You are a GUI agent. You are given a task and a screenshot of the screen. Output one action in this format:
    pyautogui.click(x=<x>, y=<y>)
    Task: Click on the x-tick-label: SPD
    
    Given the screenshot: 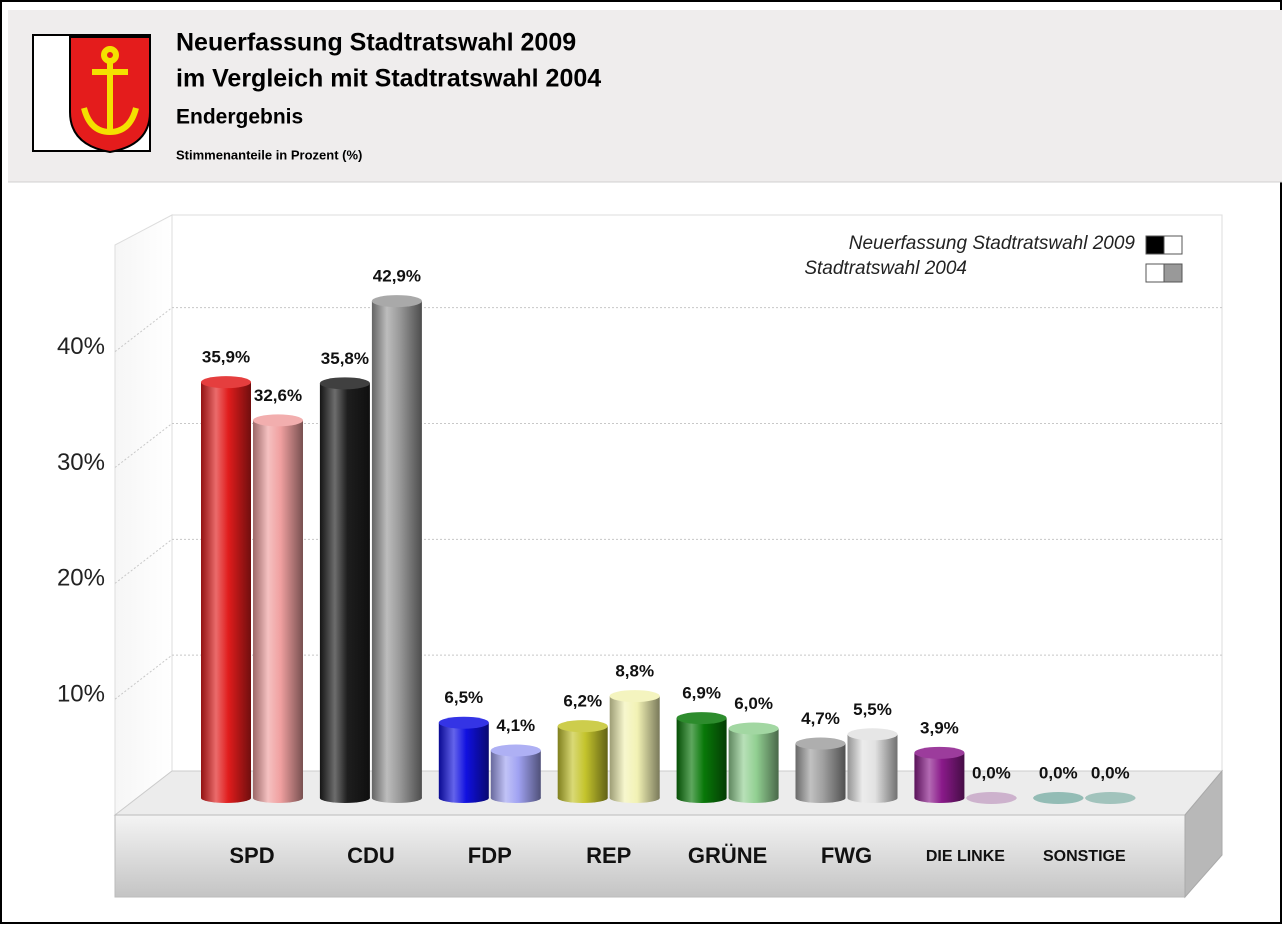 What is the action you would take?
    pyautogui.click(x=251, y=855)
    